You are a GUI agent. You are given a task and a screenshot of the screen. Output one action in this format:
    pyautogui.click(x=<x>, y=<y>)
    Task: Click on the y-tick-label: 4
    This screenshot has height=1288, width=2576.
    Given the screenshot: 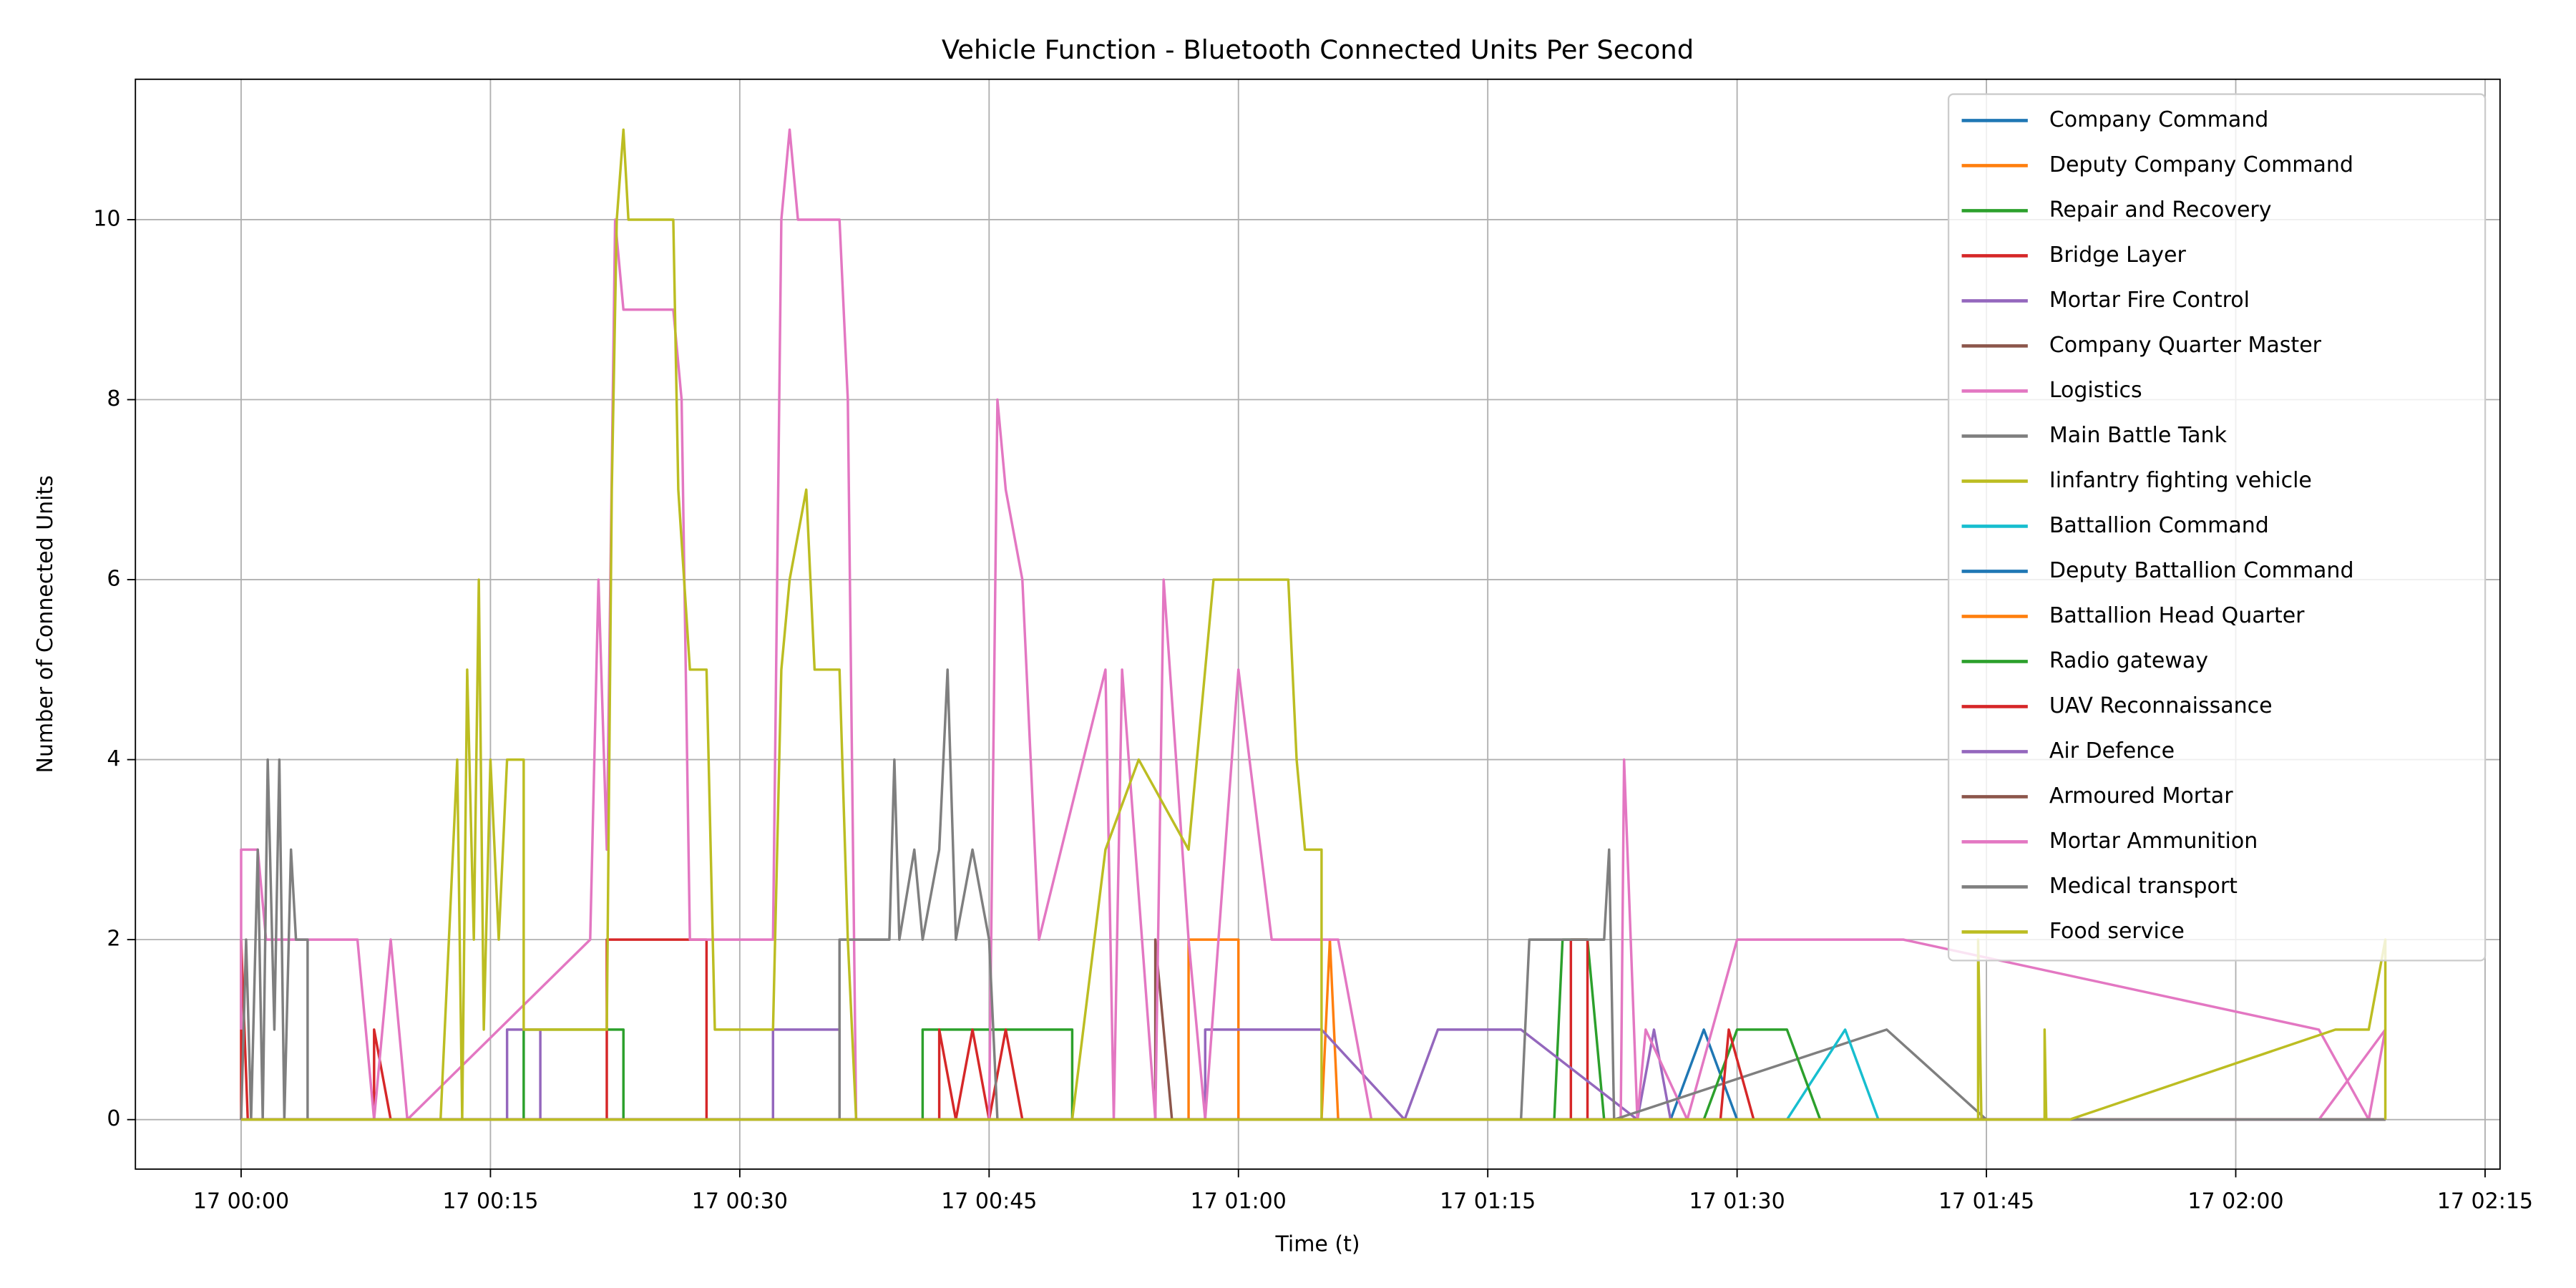 What is the action you would take?
    pyautogui.click(x=113, y=758)
    